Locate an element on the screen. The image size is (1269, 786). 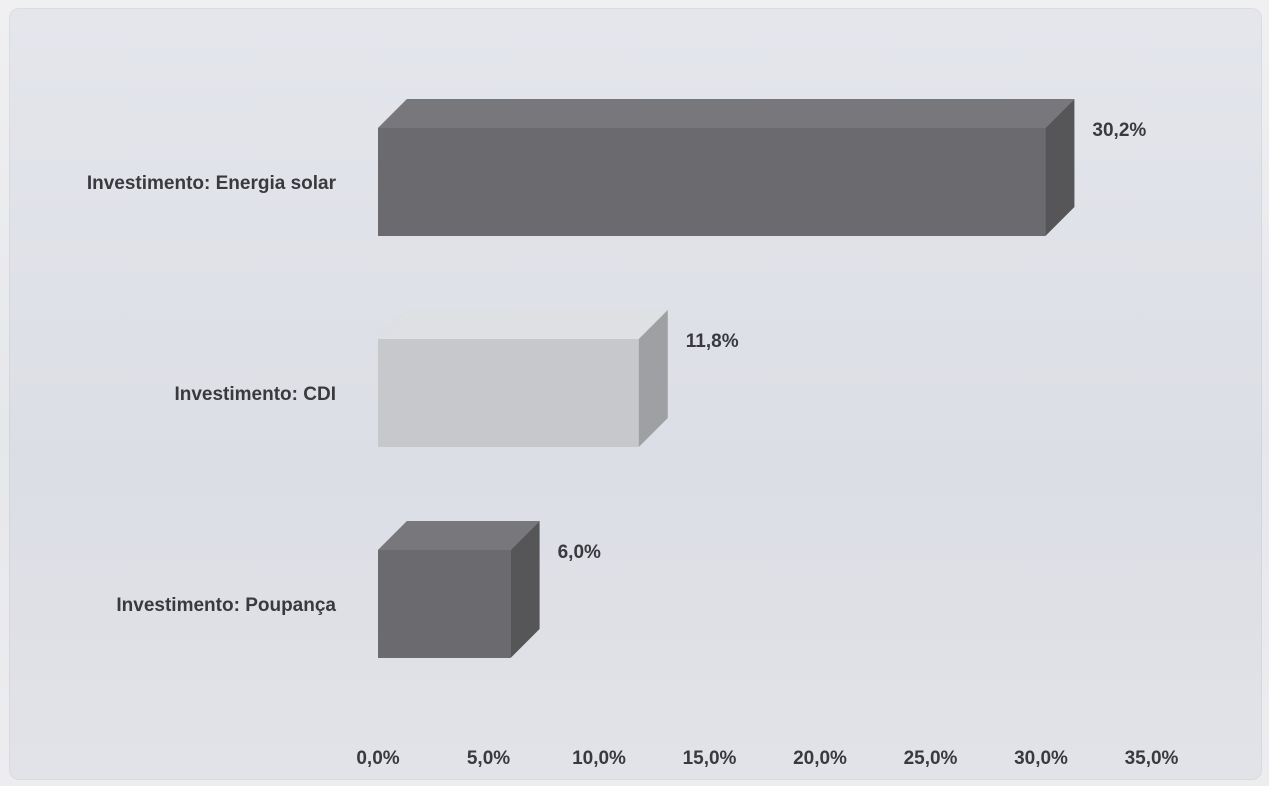
x-tick-label: 25,0% is located at coordinates (931, 758).